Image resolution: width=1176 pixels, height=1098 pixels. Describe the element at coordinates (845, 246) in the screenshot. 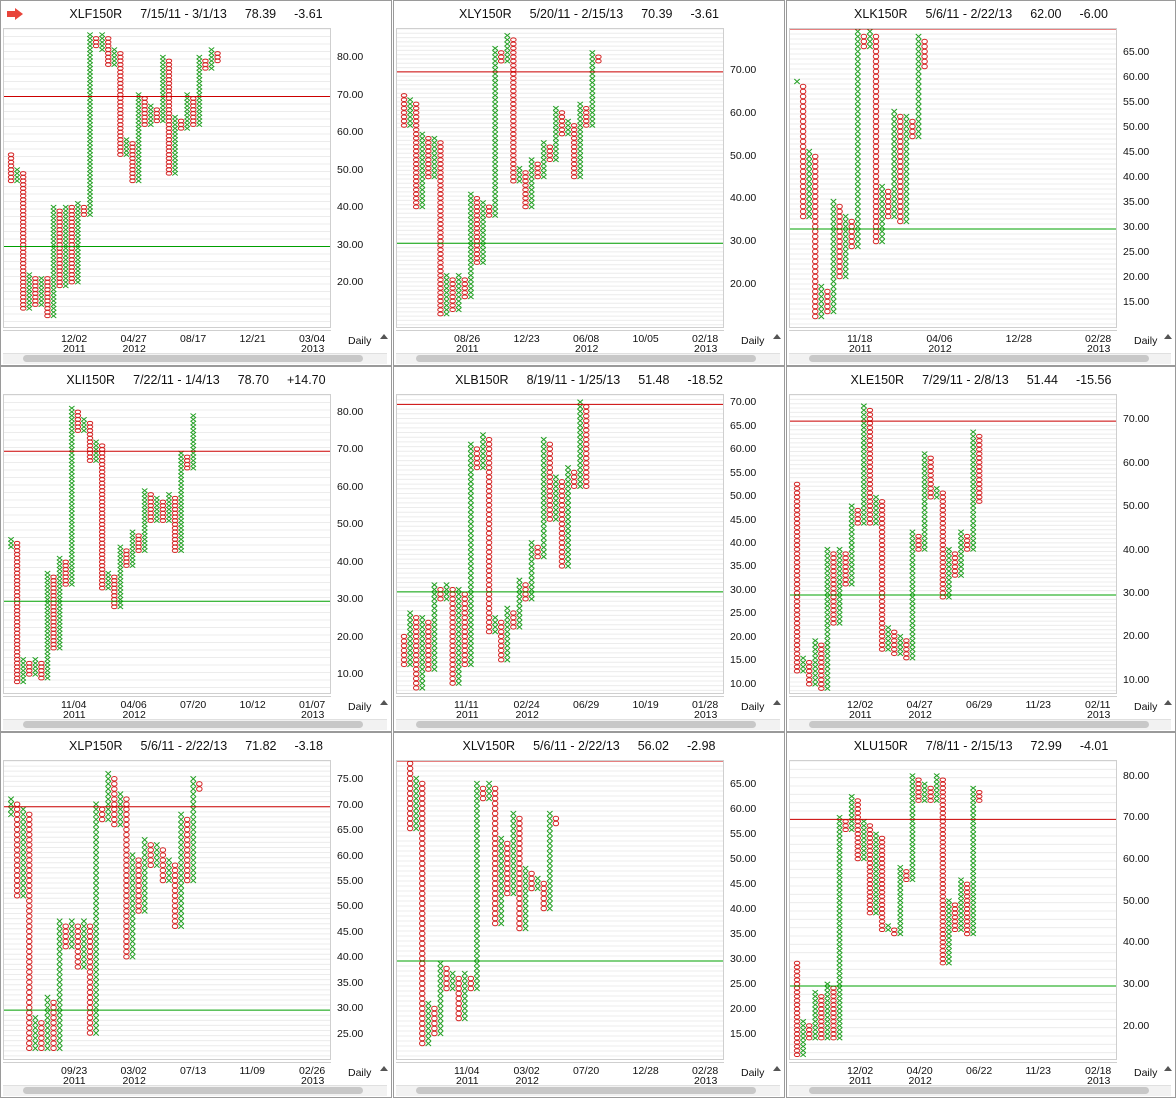

I see `x-column` at that location.